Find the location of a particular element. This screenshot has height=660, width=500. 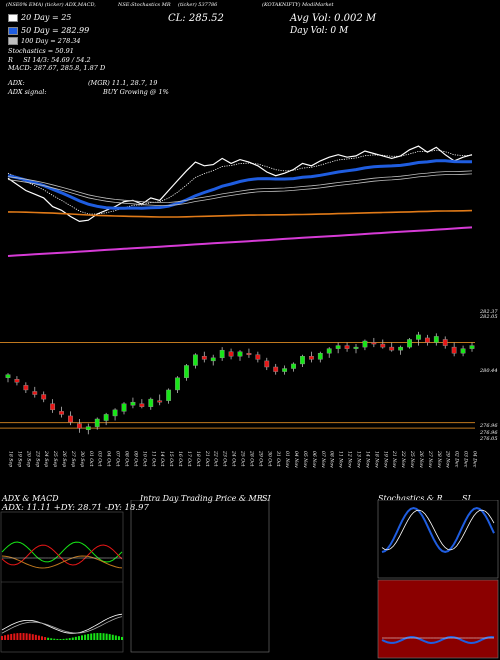

ema50-swatch is located at coordinates (13, 31).